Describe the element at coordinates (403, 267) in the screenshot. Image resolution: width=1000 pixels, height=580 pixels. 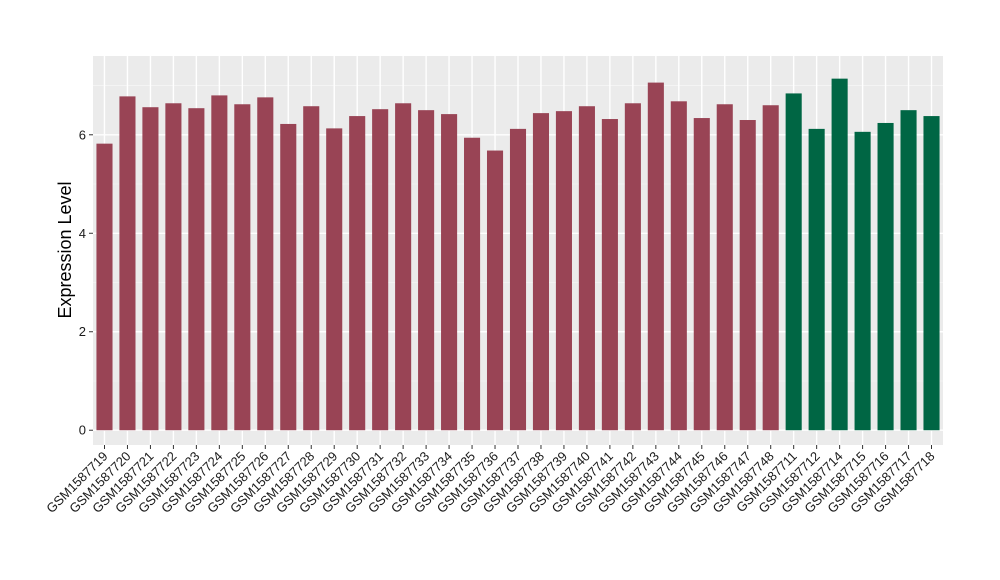
I see `bar-GSM1587732` at that location.